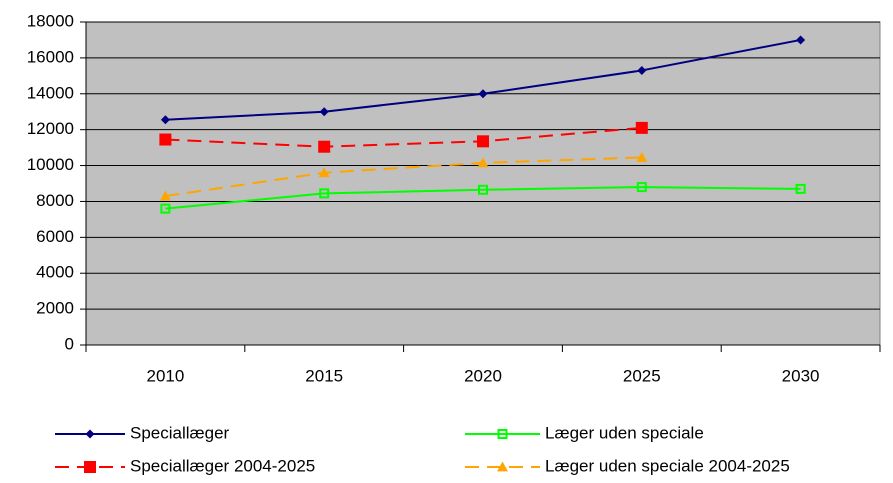  What do you see at coordinates (667, 465) in the screenshot?
I see `legend-label: Læger uden speciale 2004-2025` at bounding box center [667, 465].